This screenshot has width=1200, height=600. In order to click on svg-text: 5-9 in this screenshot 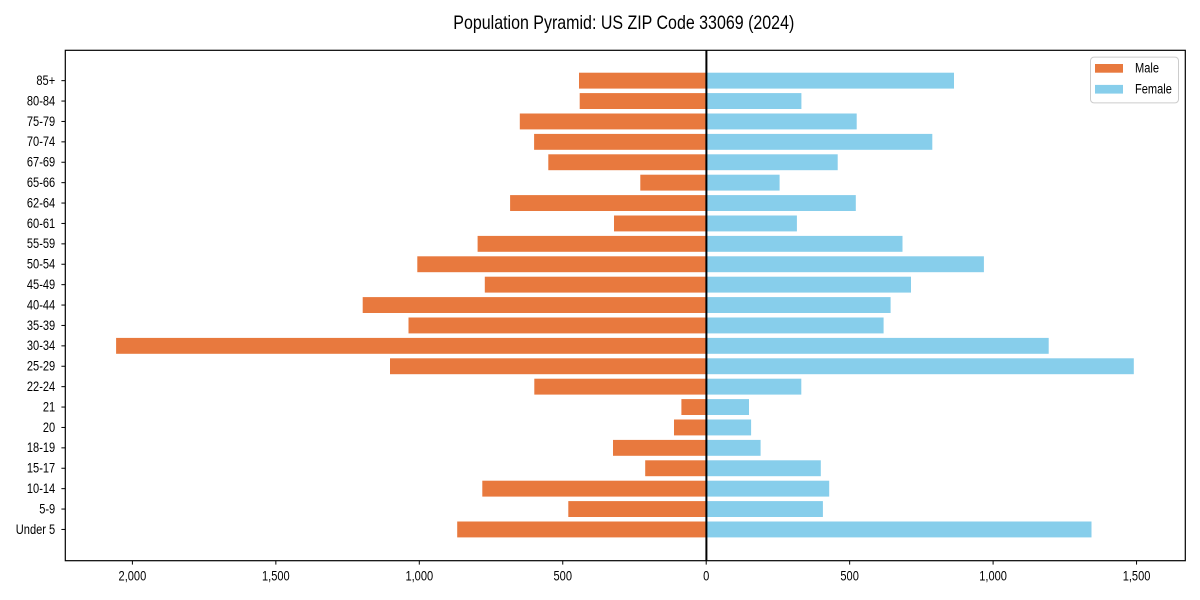, I will do `click(47, 508)`.